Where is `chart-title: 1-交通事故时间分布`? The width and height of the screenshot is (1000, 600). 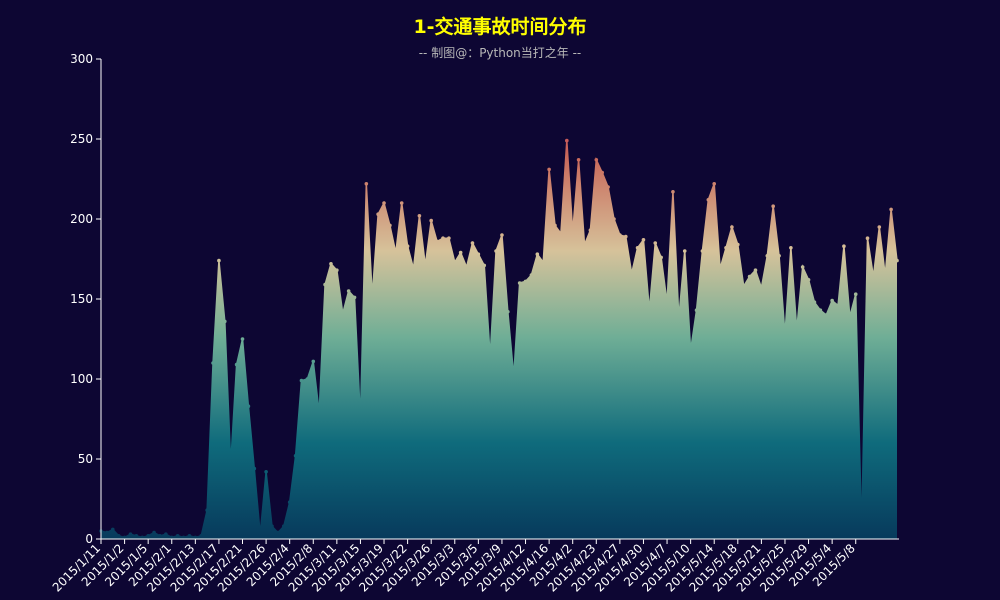
chart-title: 1-交通事故时间分布 is located at coordinates (500, 27).